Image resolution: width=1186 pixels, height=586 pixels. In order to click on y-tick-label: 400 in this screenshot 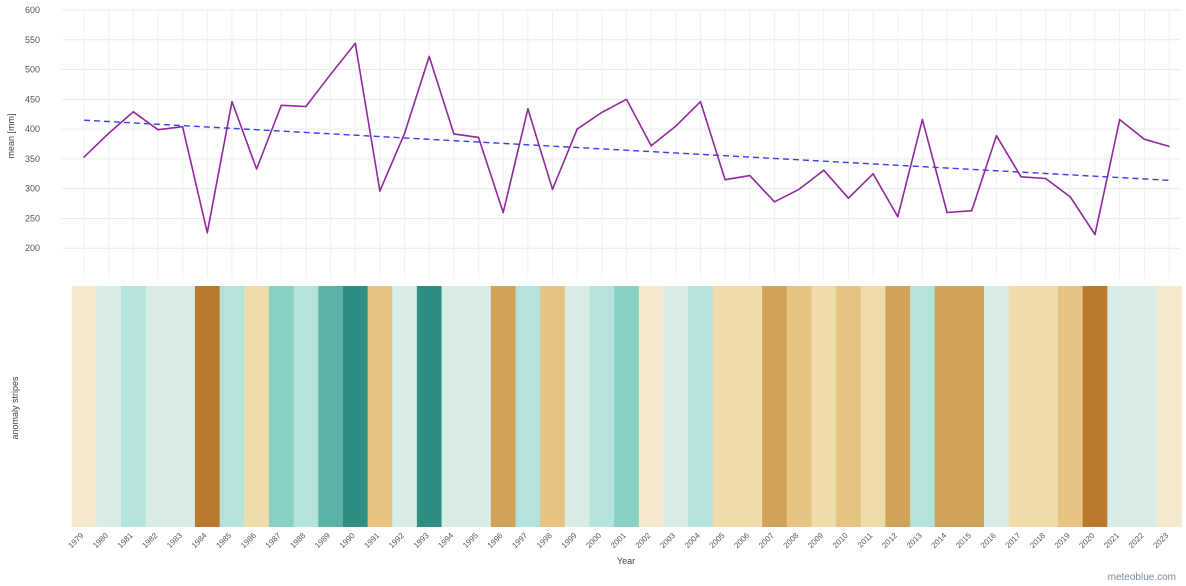, I will do `click(32, 129)`.